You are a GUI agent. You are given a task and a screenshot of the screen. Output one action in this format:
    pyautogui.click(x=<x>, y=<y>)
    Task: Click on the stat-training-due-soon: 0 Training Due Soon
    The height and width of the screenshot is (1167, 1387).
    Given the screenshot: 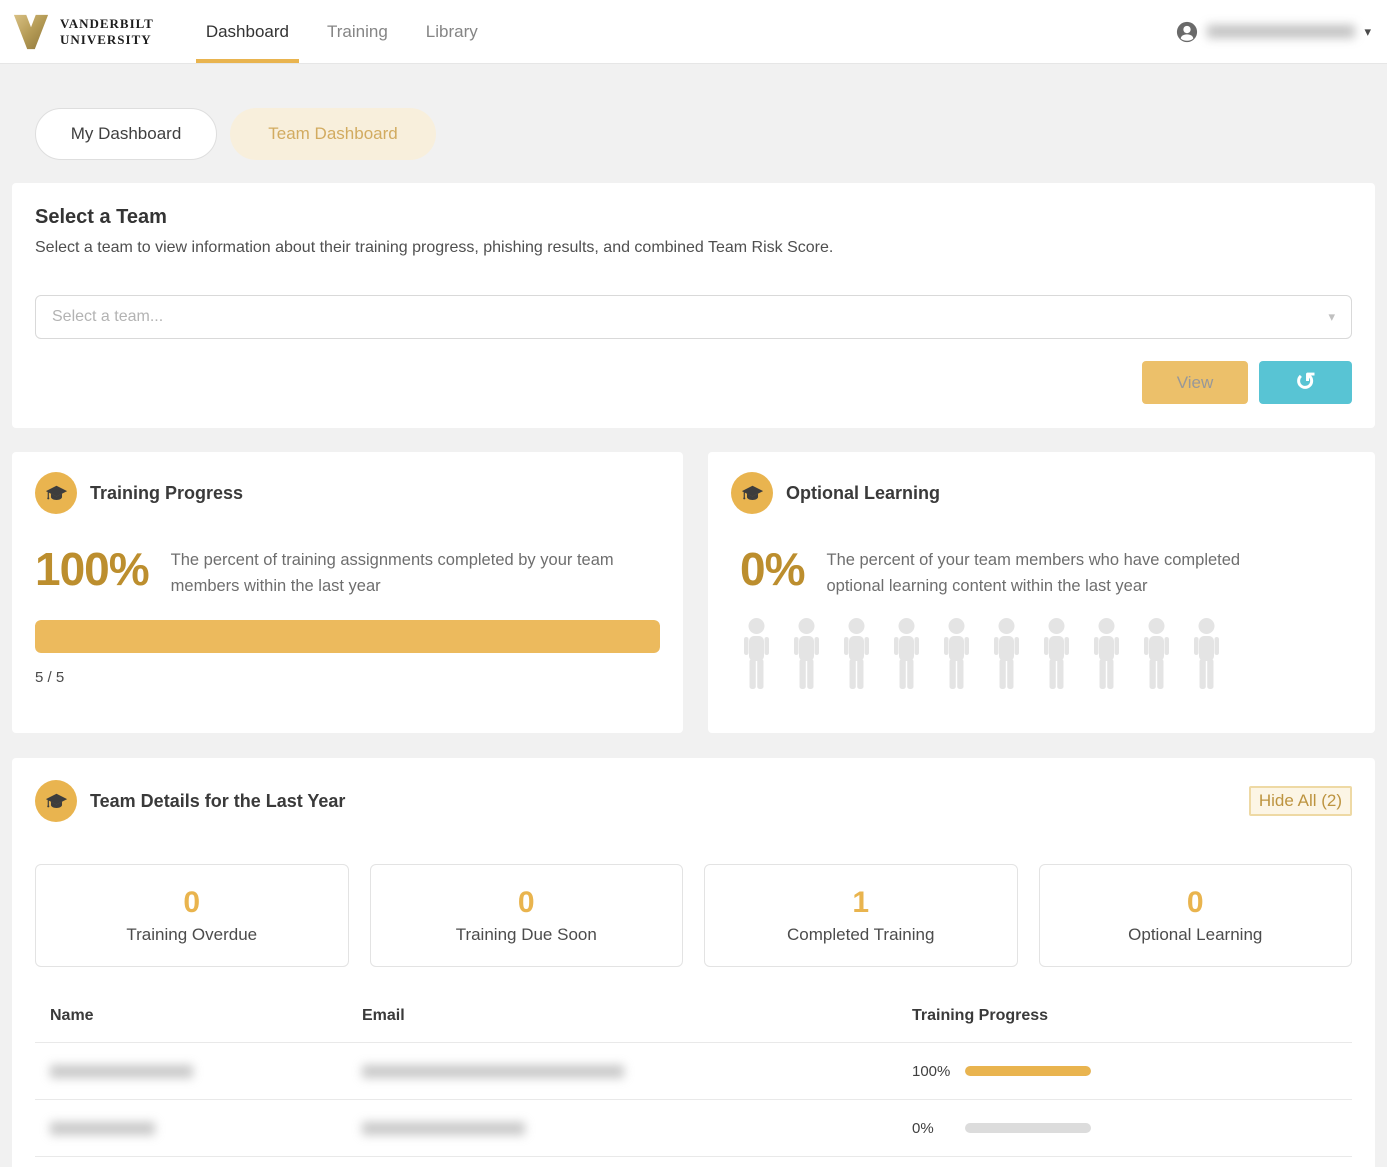 What is the action you would take?
    pyautogui.click(x=526, y=915)
    